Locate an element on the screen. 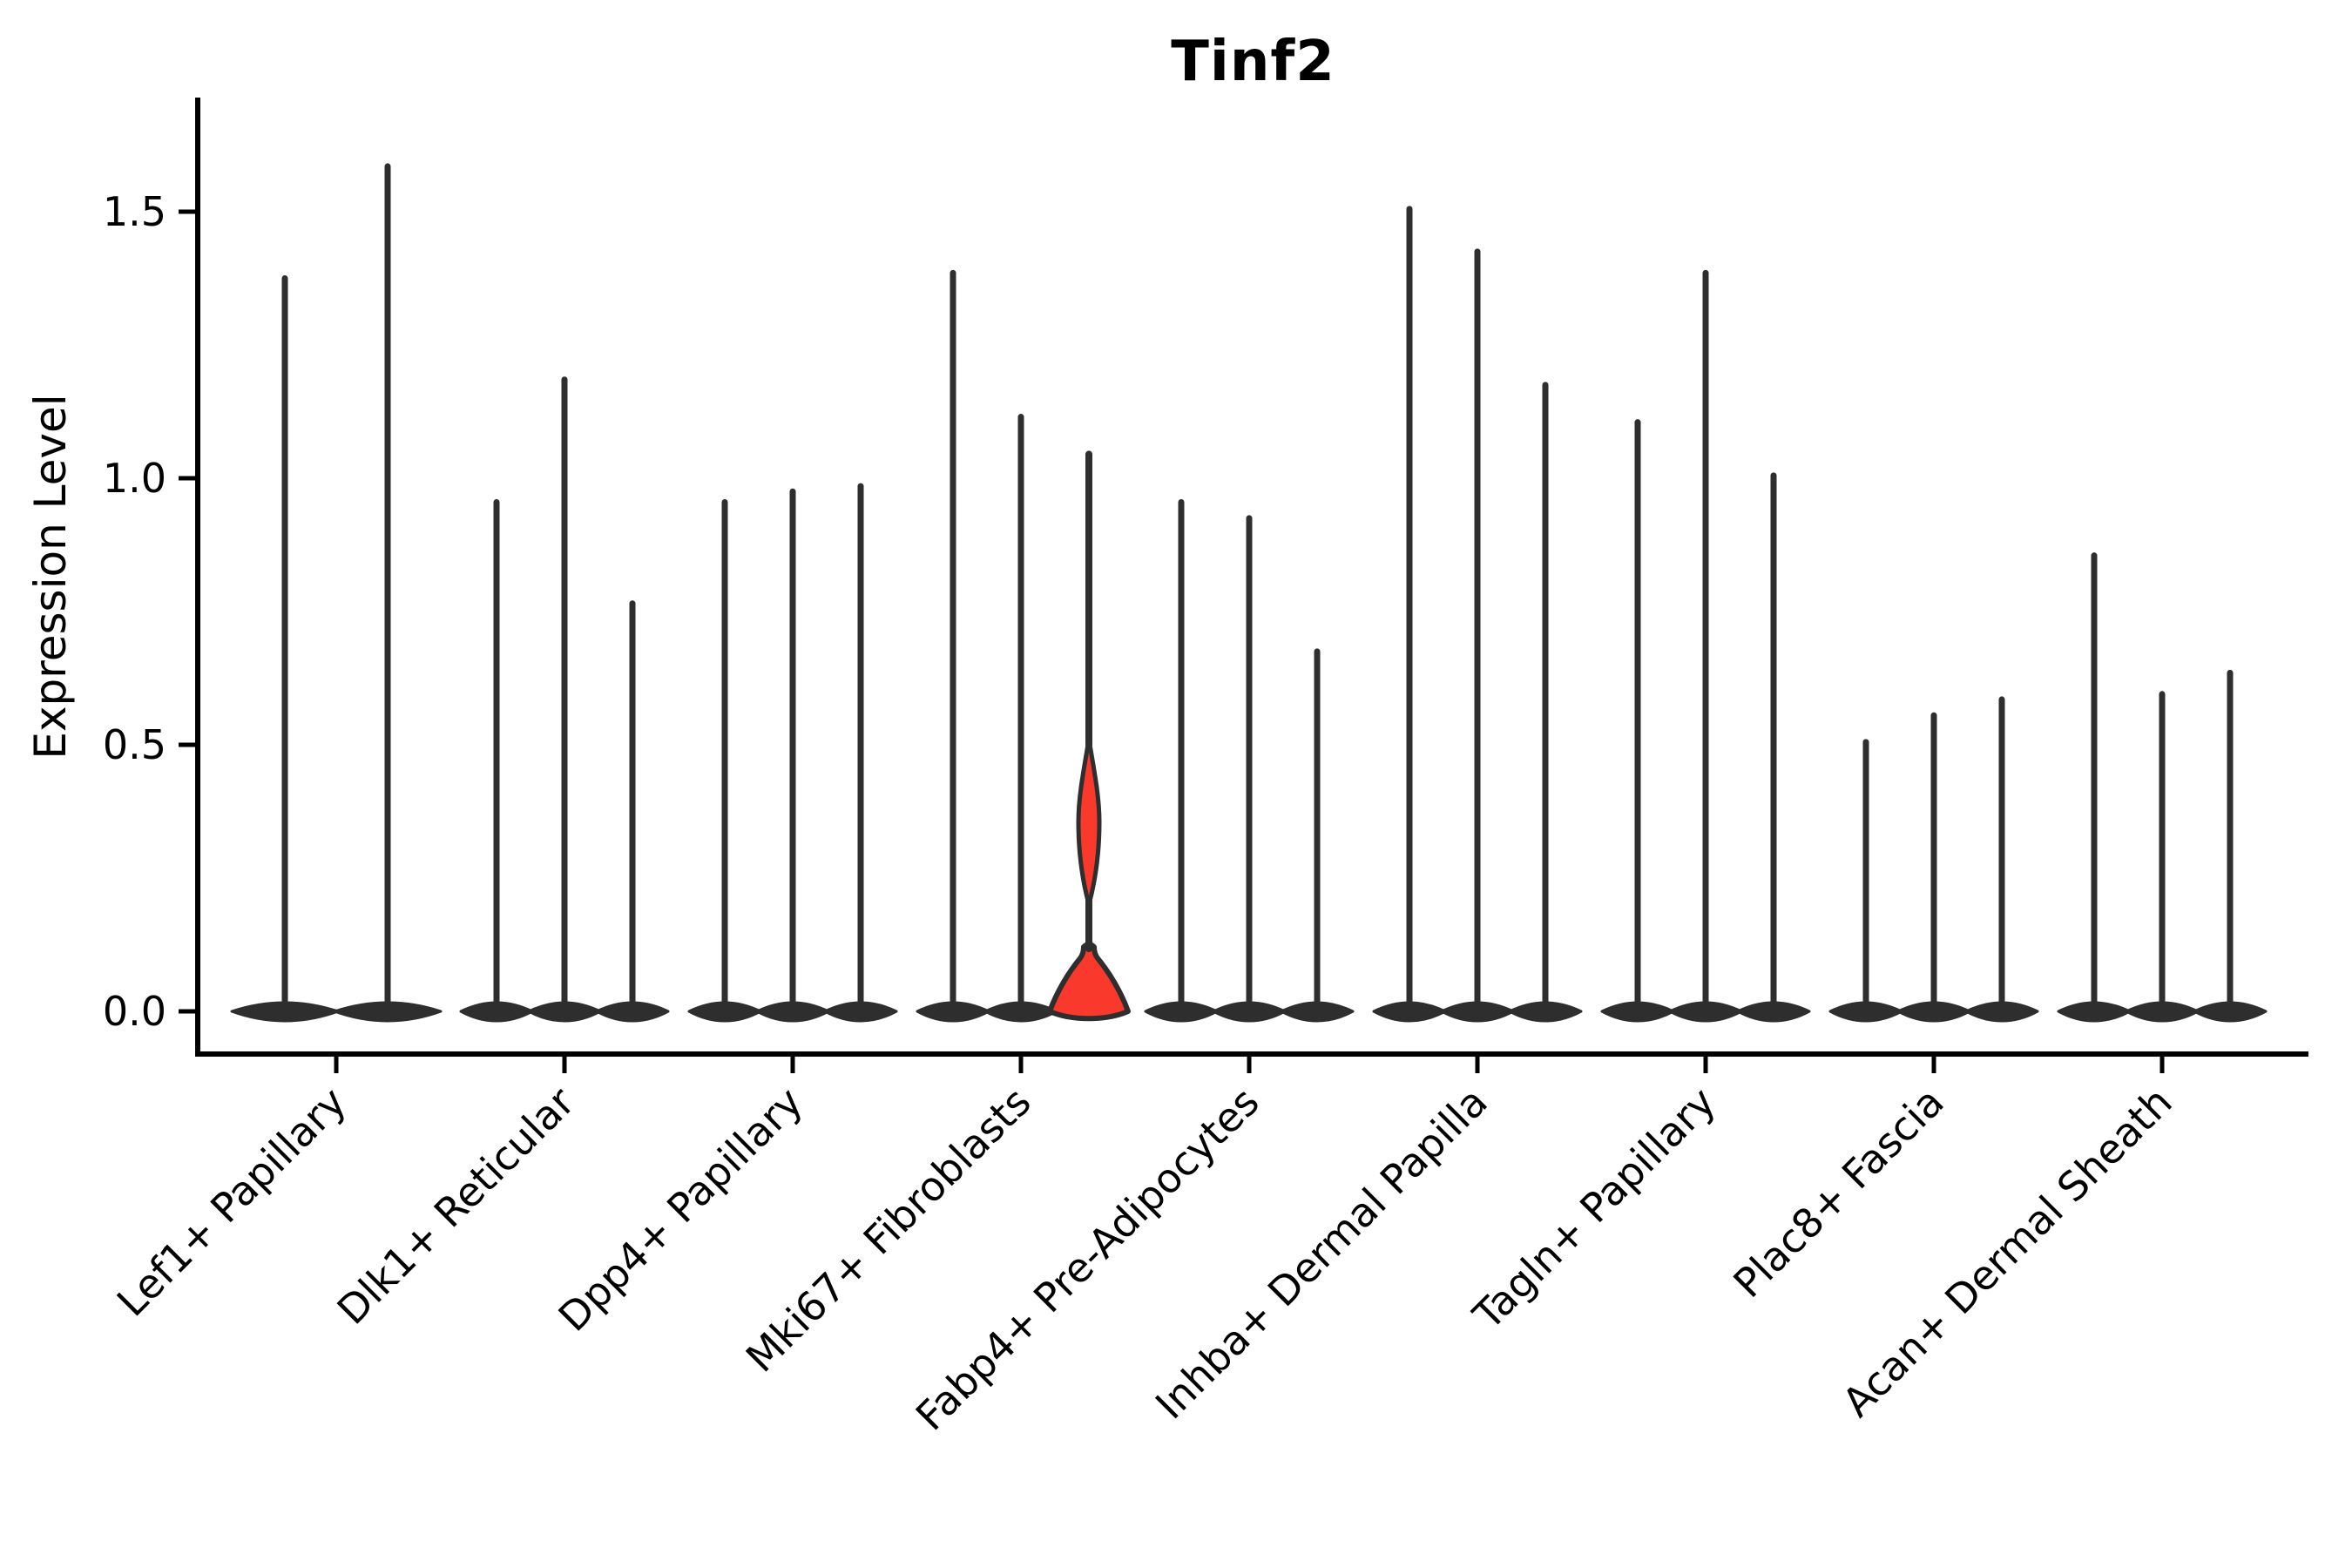 The image size is (2352, 1568). violin-highlighted-bulge is located at coordinates (1089, 822).